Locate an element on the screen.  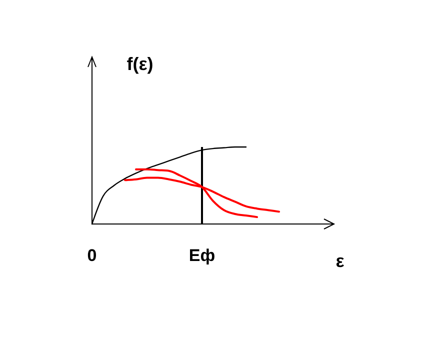
x-axis-title: ε is located at coordinates (340, 261).